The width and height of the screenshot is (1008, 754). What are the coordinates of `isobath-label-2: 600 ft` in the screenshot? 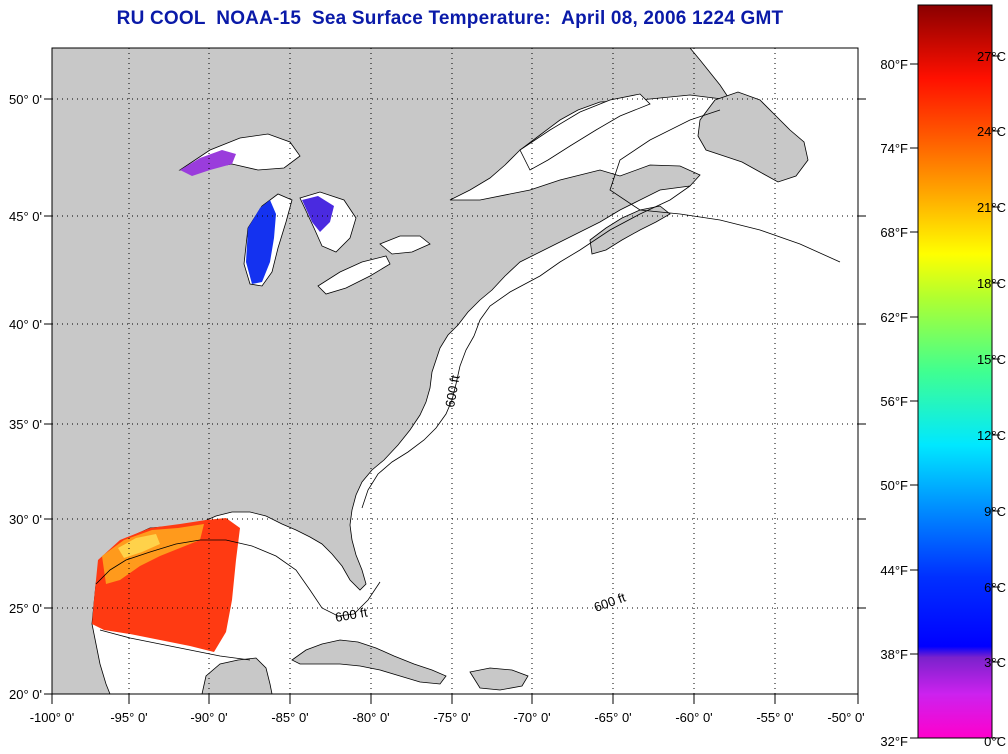 It's located at (452, 391).